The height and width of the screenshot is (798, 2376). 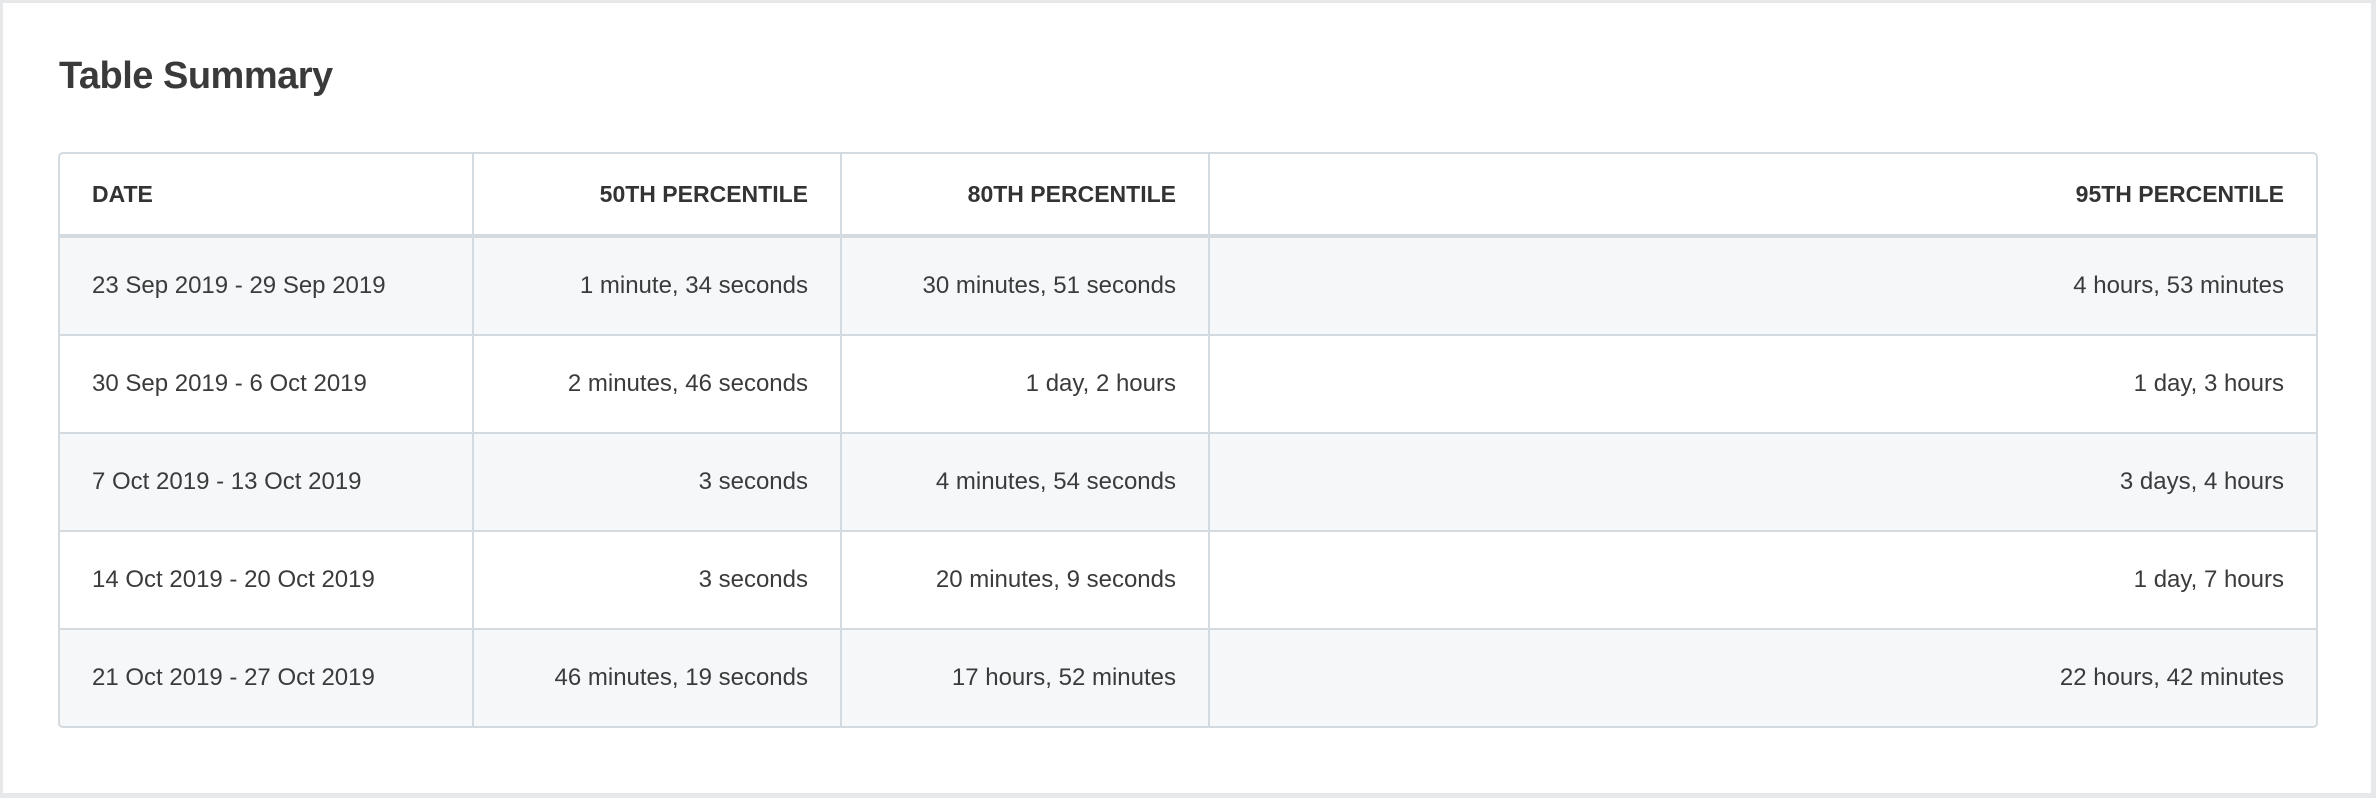 What do you see at coordinates (1025, 196) in the screenshot?
I see `column-header-p80: 80TH PERCENTILE` at bounding box center [1025, 196].